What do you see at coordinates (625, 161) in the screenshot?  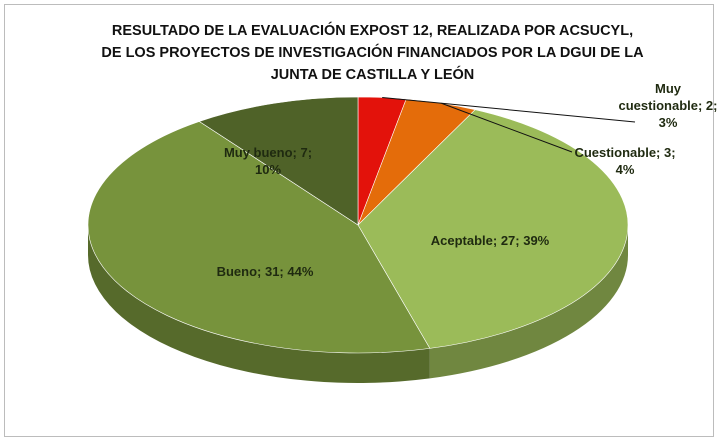 I see `data-label: Cuestionable; 3; 4%` at bounding box center [625, 161].